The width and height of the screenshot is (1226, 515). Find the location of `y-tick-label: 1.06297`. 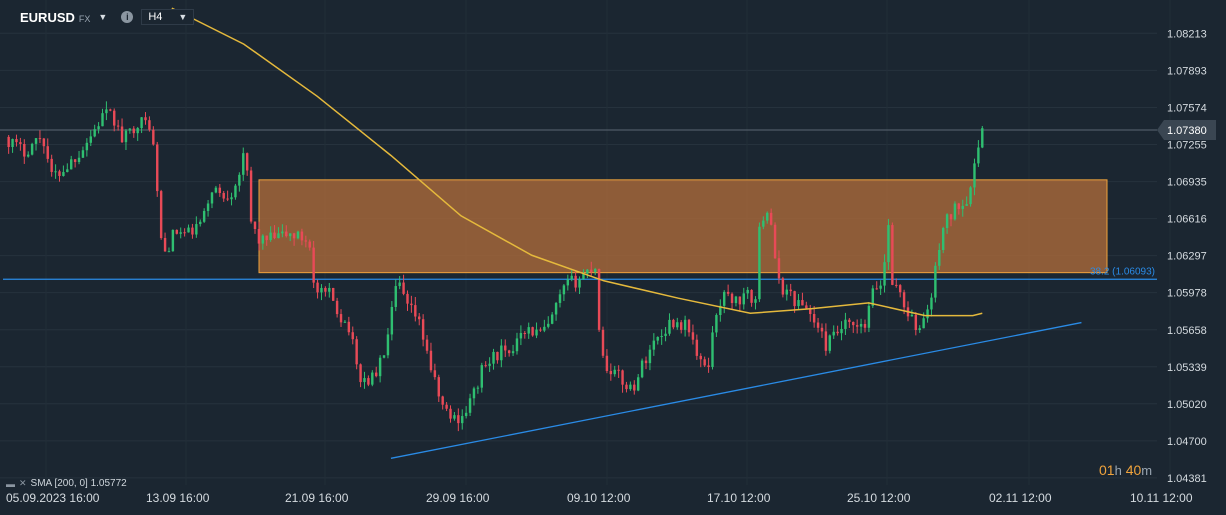

y-tick-label: 1.06297 is located at coordinates (1187, 257).